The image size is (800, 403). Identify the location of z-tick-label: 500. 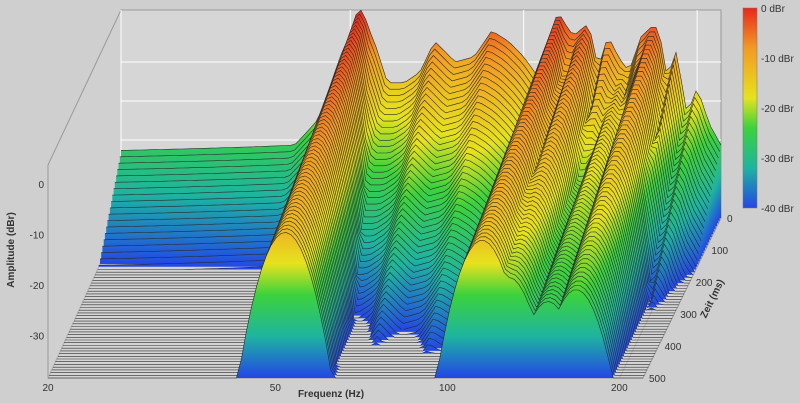
(657, 379).